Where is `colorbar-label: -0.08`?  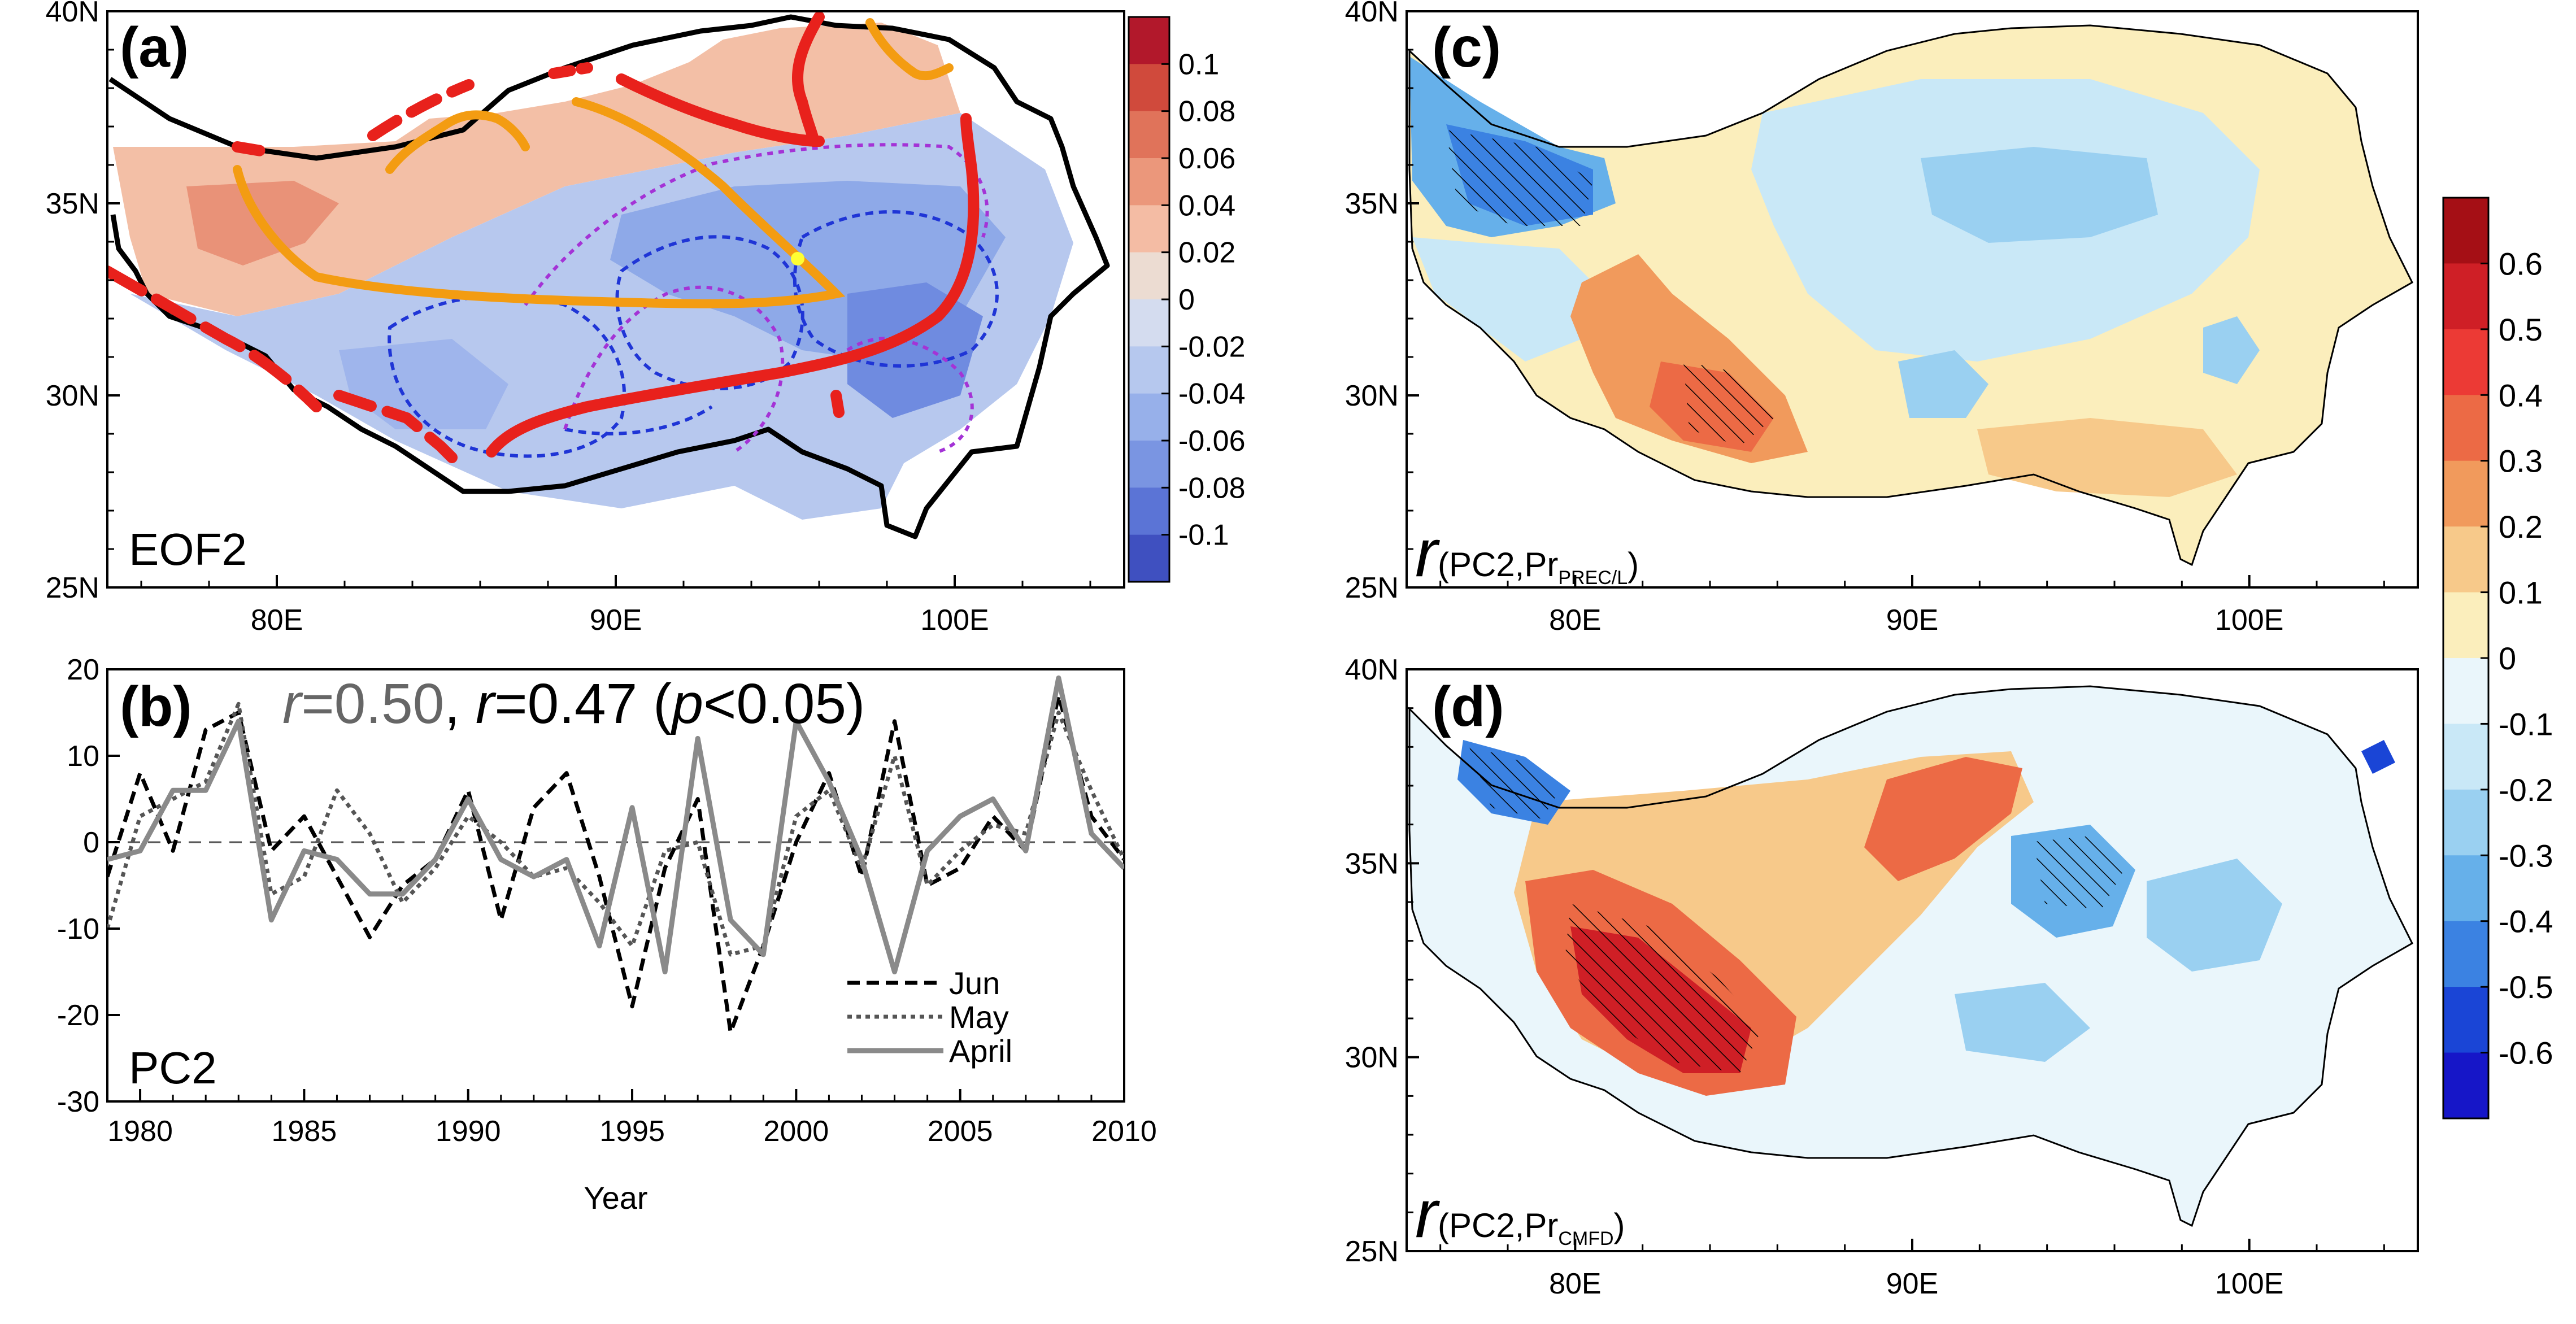 colorbar-label: -0.08 is located at coordinates (1212, 488).